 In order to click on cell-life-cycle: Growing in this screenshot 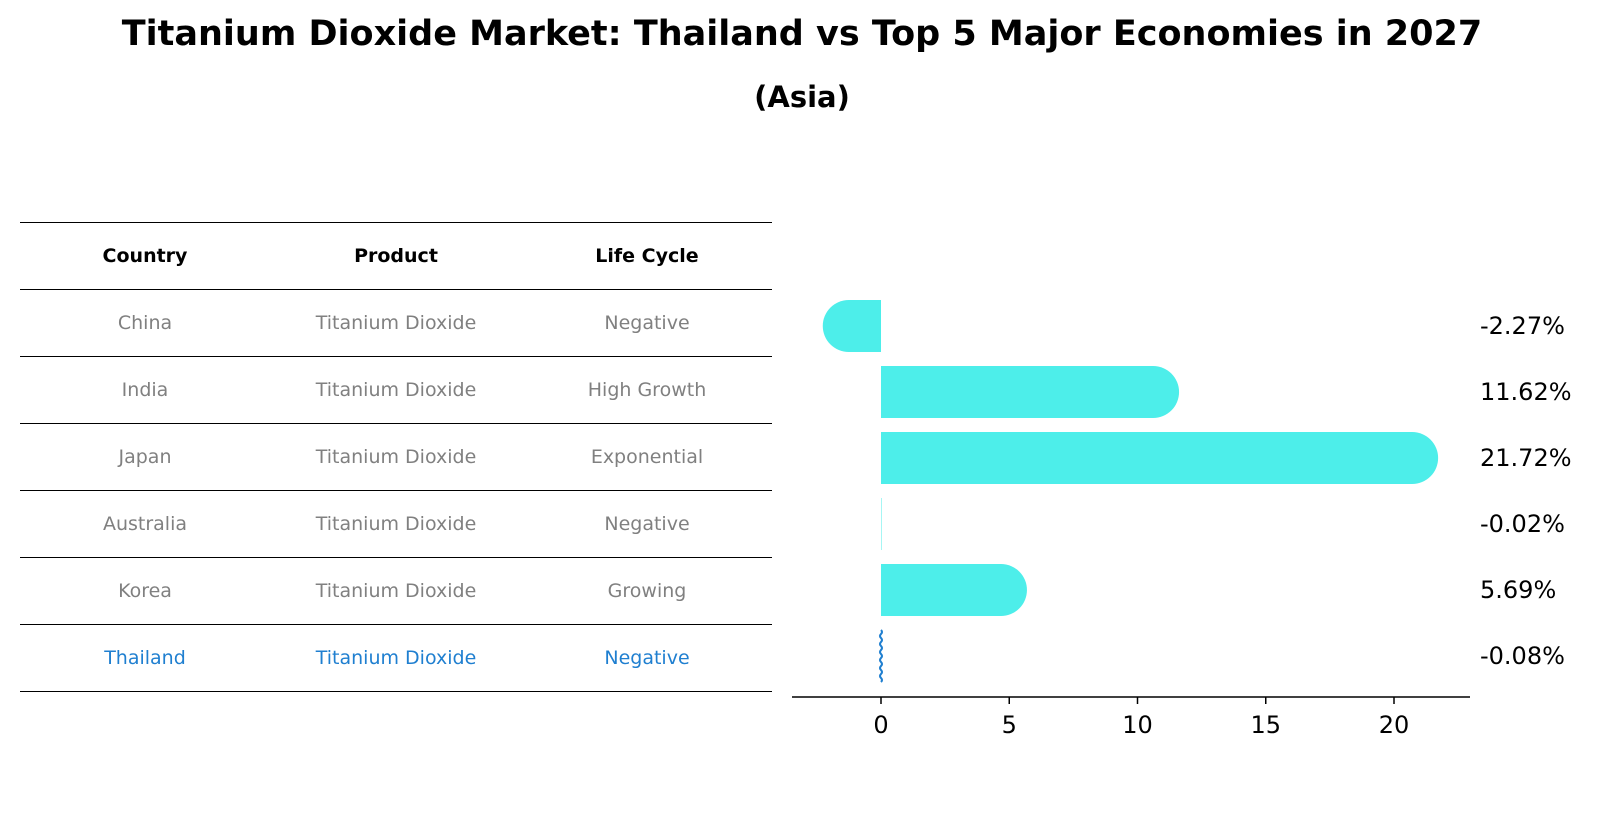, I will do `click(647, 591)`.